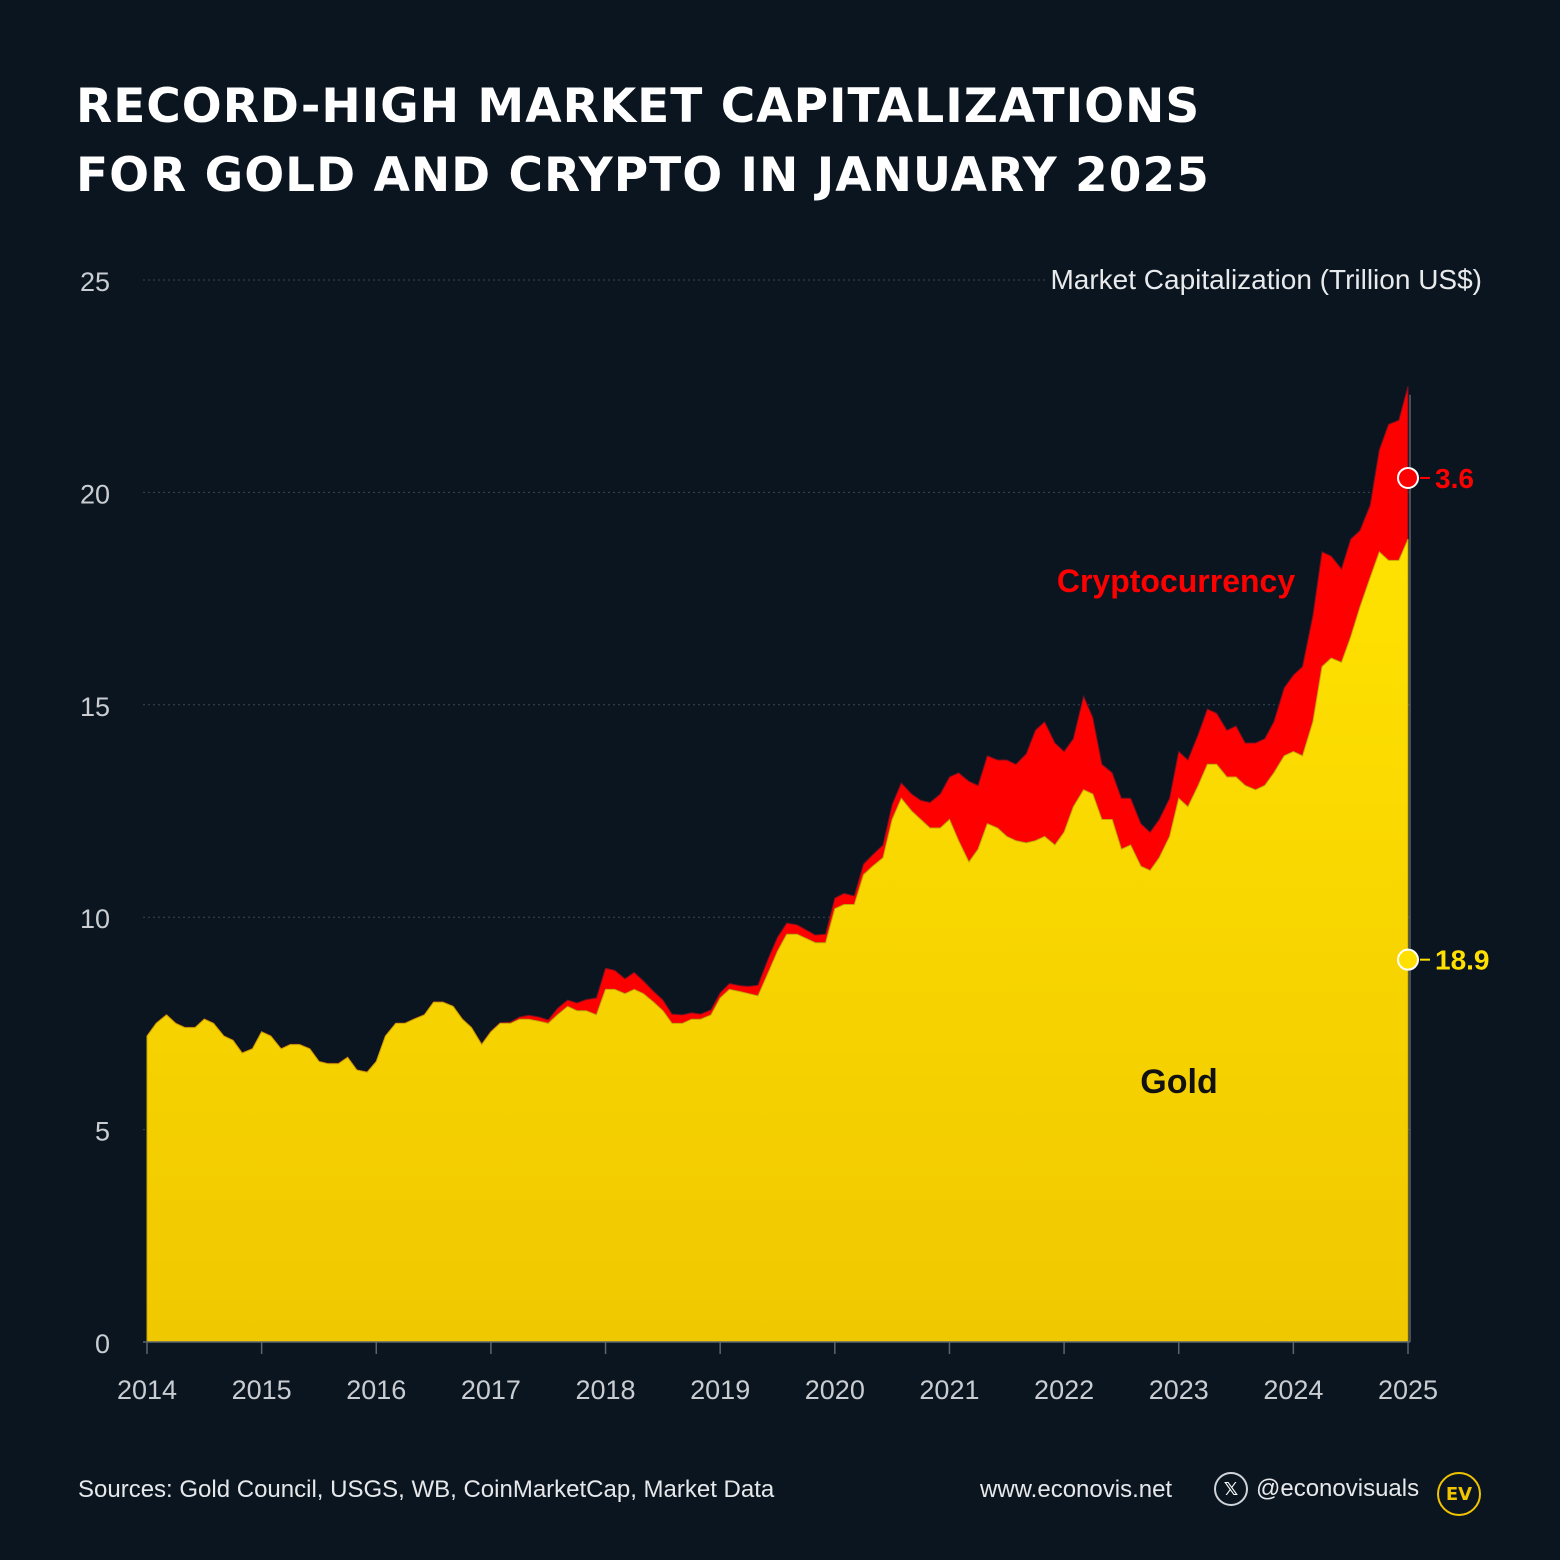 This screenshot has height=1560, width=1560. I want to click on crypto-end-value: 3.6, so click(1454, 478).